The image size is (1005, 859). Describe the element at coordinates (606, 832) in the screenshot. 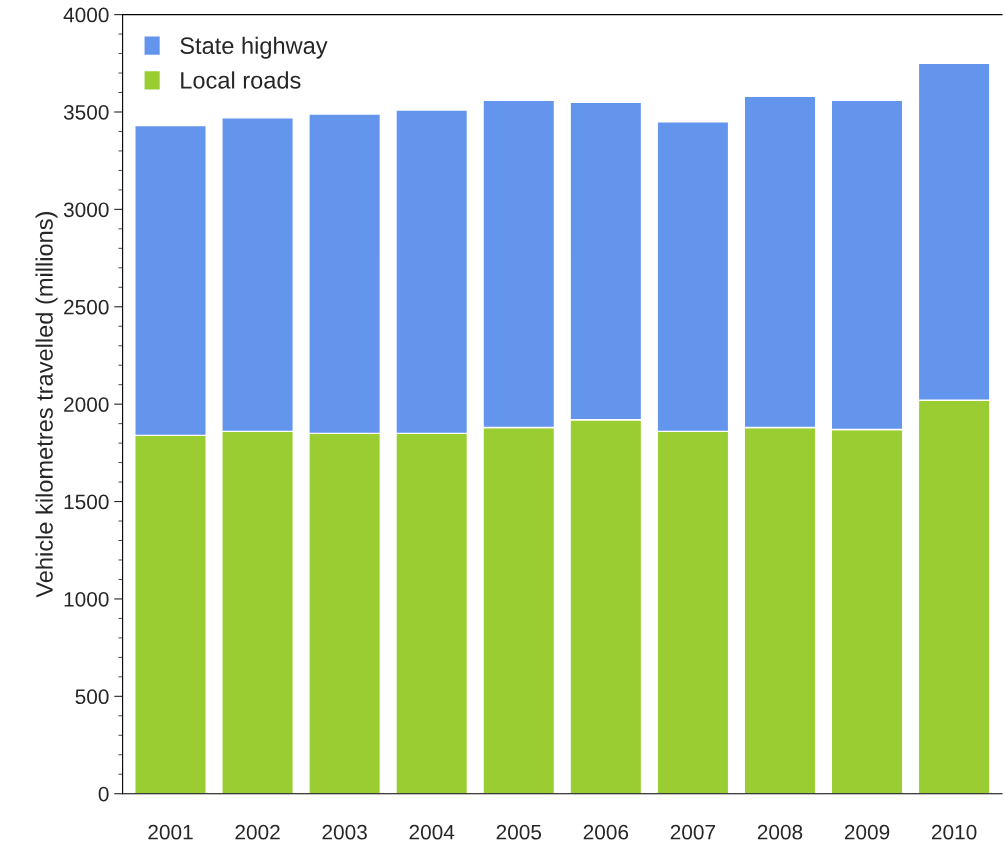

I see `x-tick-label: 2006` at that location.